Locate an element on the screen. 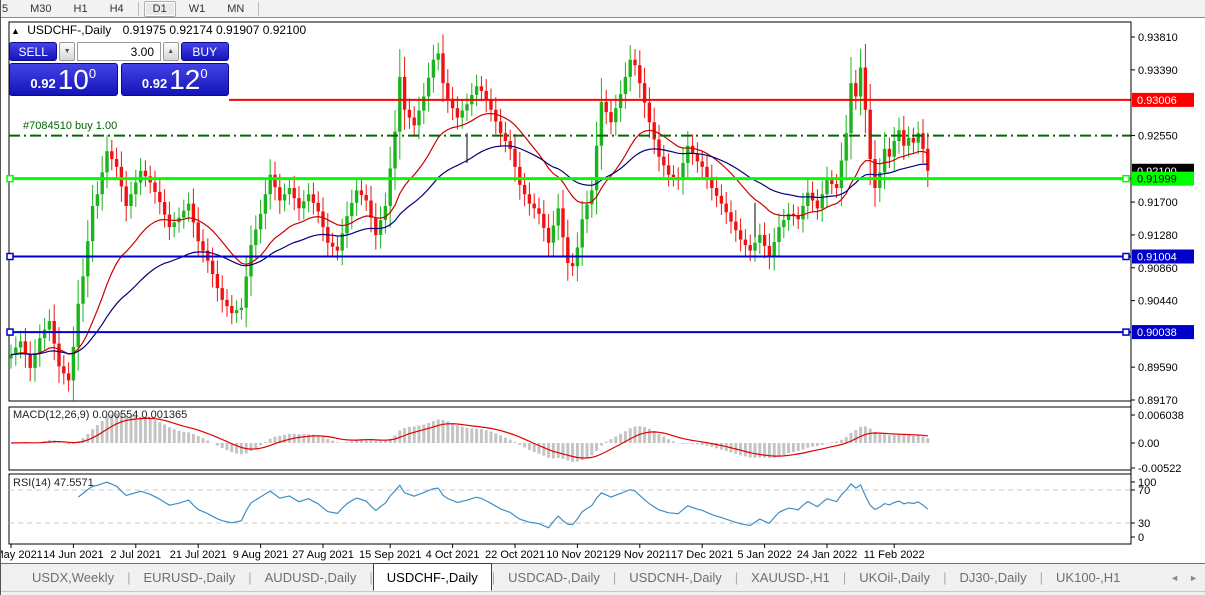 The image size is (1205, 595). svg-text: 5 Jan 2022 is located at coordinates (764, 555).